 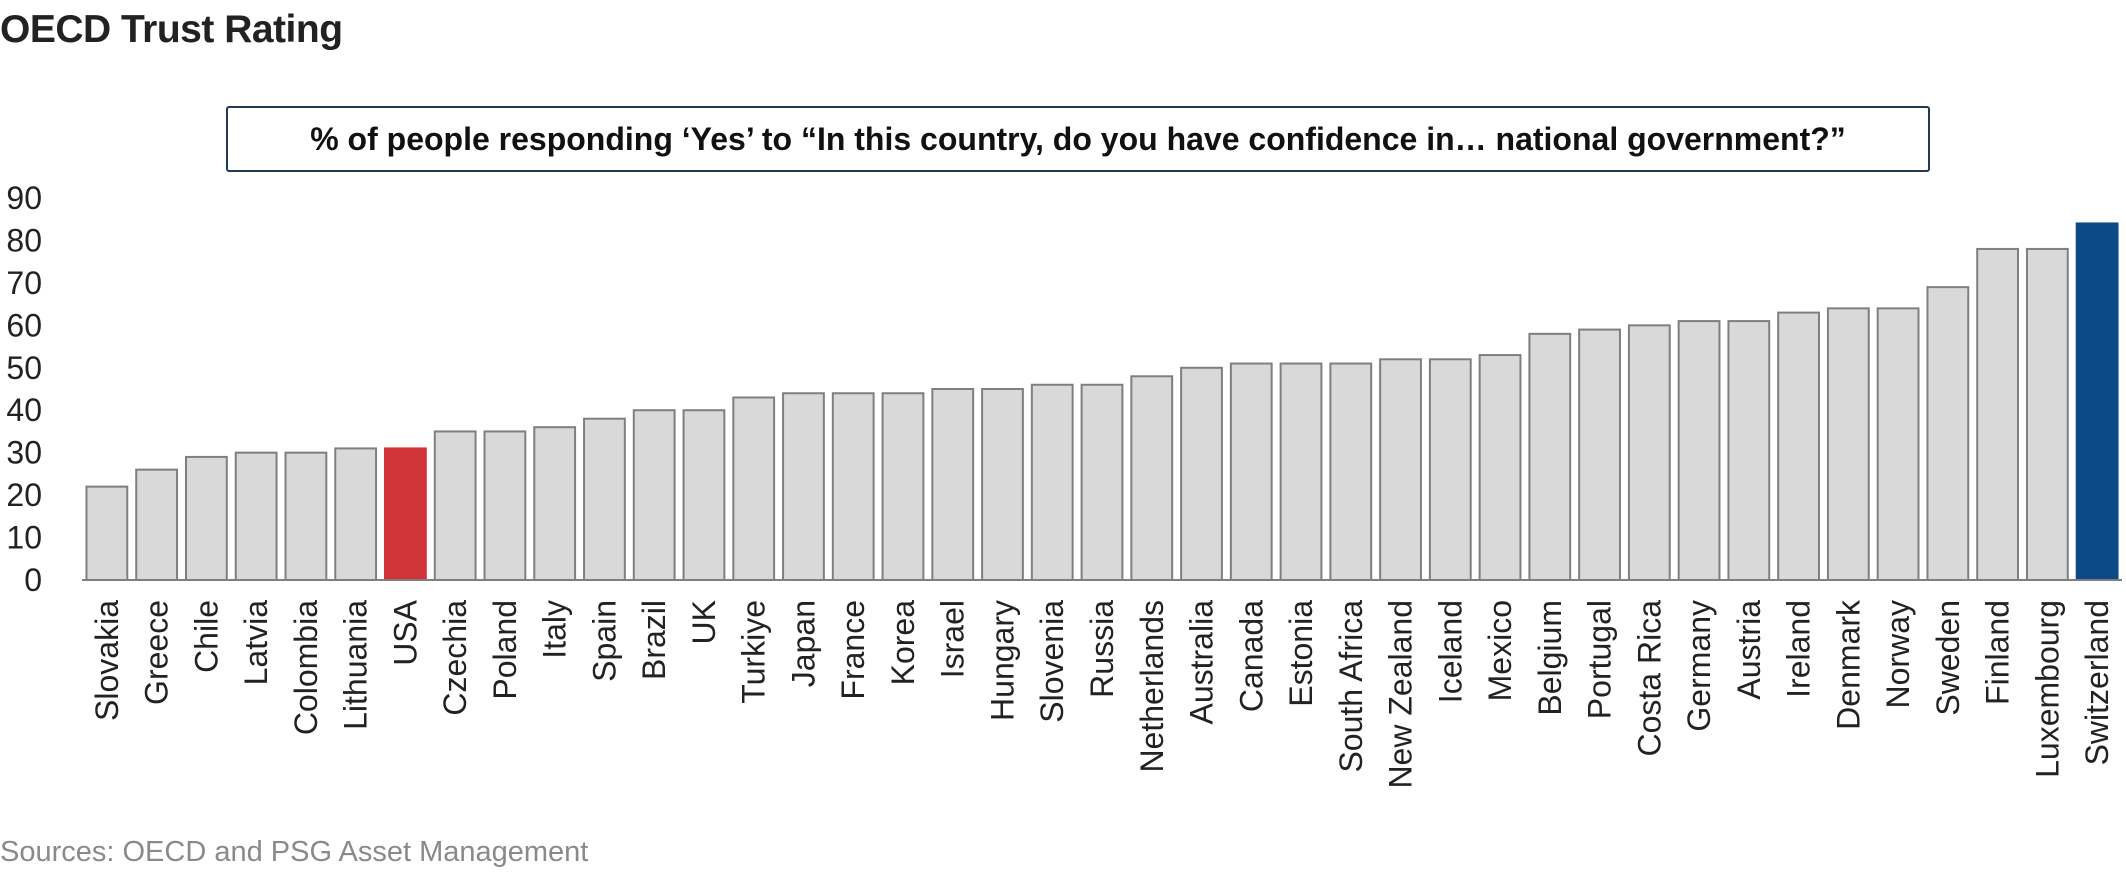 I want to click on bar-estonia, so click(x=1301, y=471).